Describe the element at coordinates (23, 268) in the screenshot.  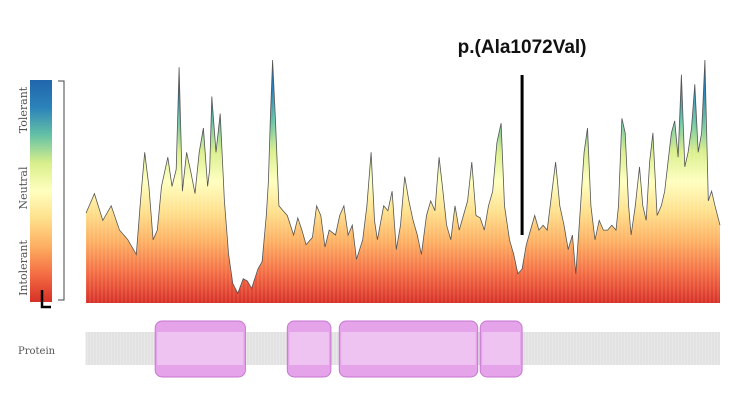
I see `color-bar-label-intolerant: Intolerant` at that location.